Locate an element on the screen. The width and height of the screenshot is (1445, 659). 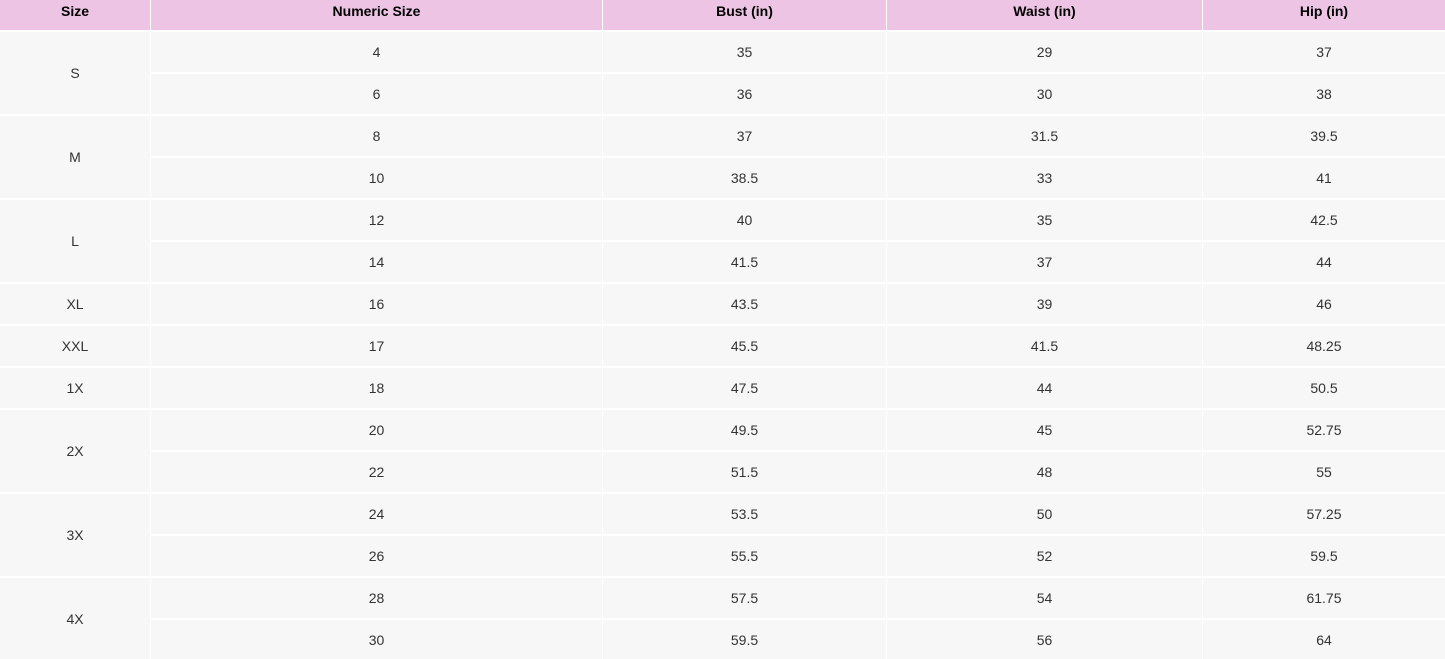
value-cell: 54 is located at coordinates (1044, 598).